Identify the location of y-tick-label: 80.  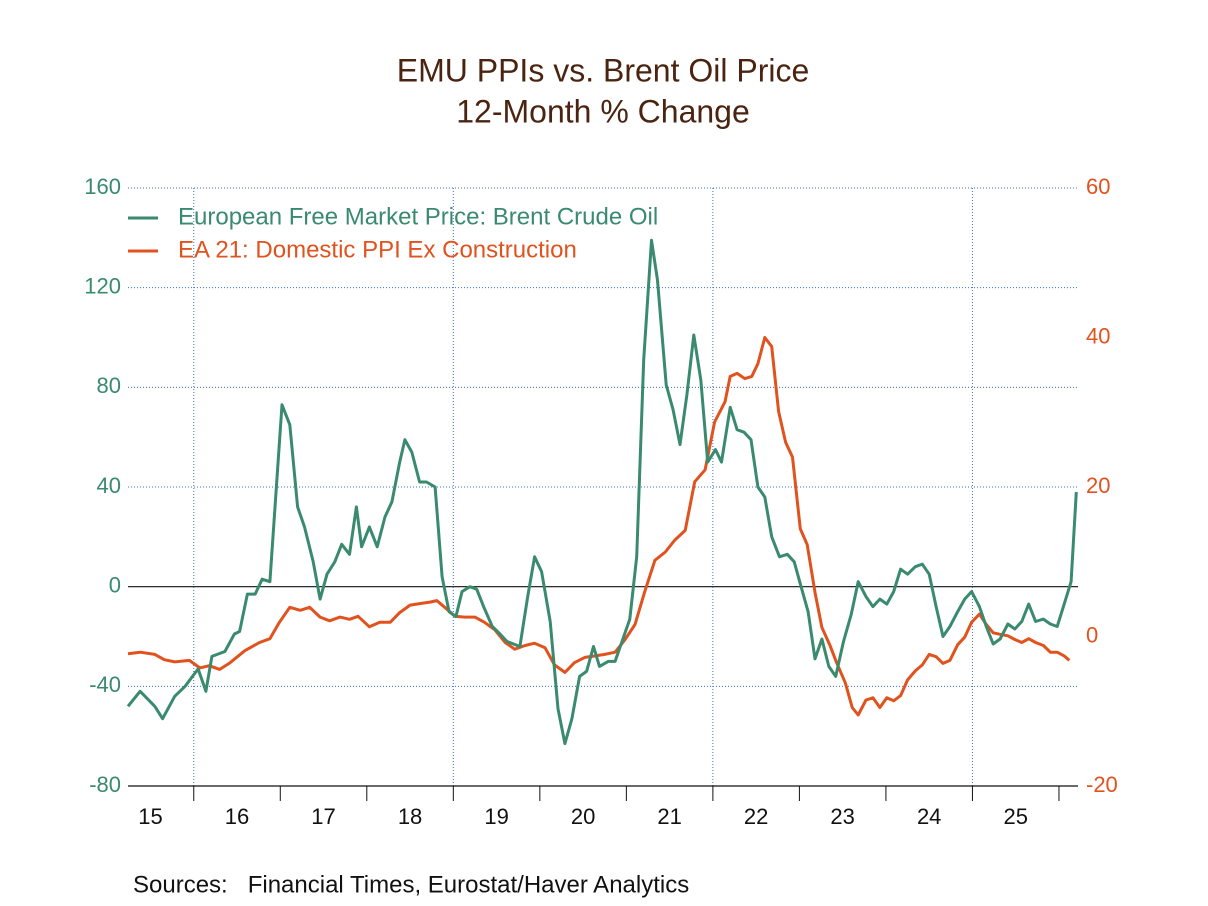
(109, 385).